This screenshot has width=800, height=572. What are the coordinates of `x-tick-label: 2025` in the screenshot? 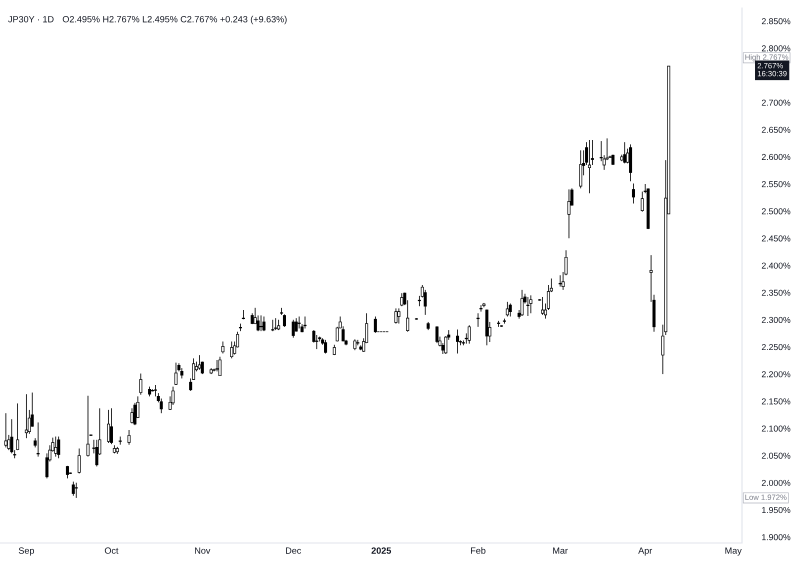 It's located at (382, 550).